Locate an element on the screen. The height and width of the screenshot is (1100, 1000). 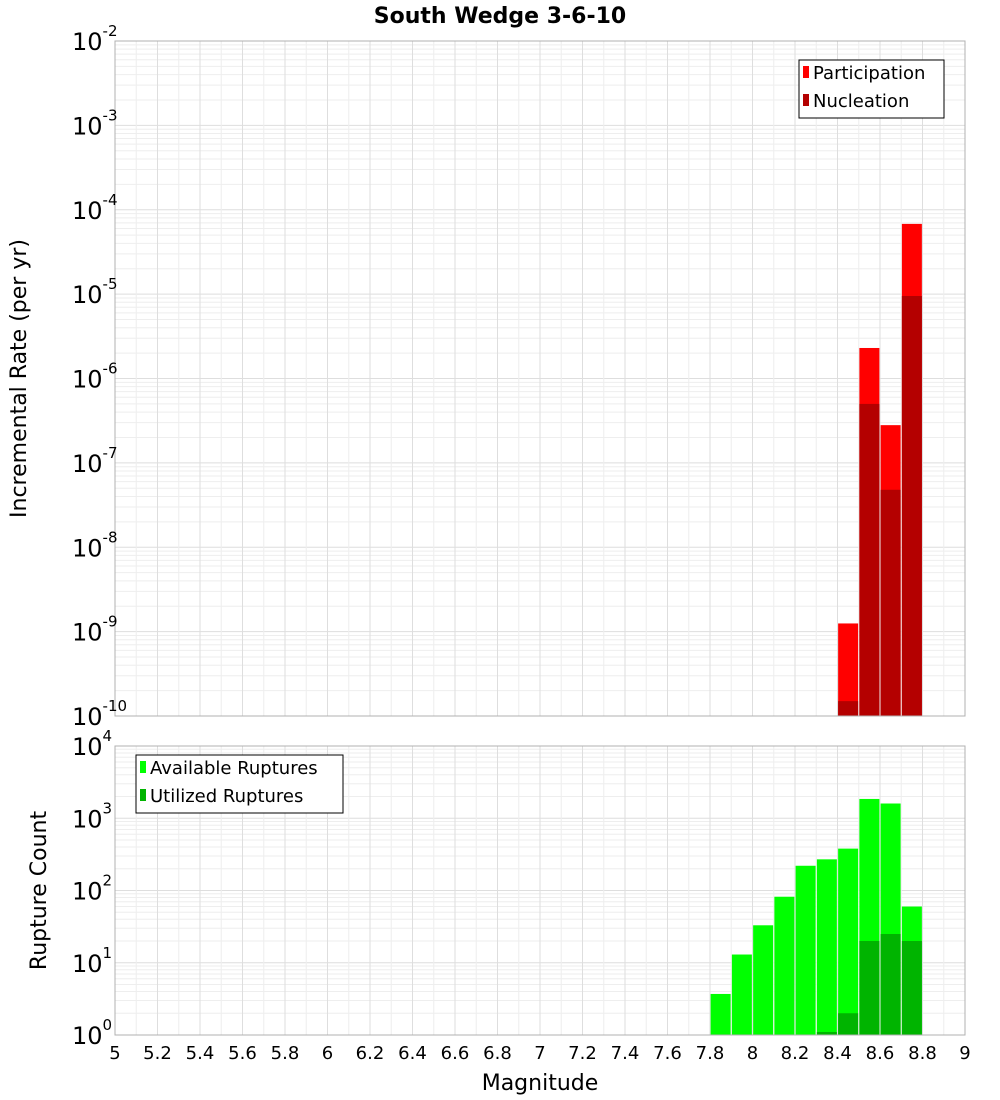
y-axis-title: Incremental Rate (per yr) is located at coordinates (19, 378).